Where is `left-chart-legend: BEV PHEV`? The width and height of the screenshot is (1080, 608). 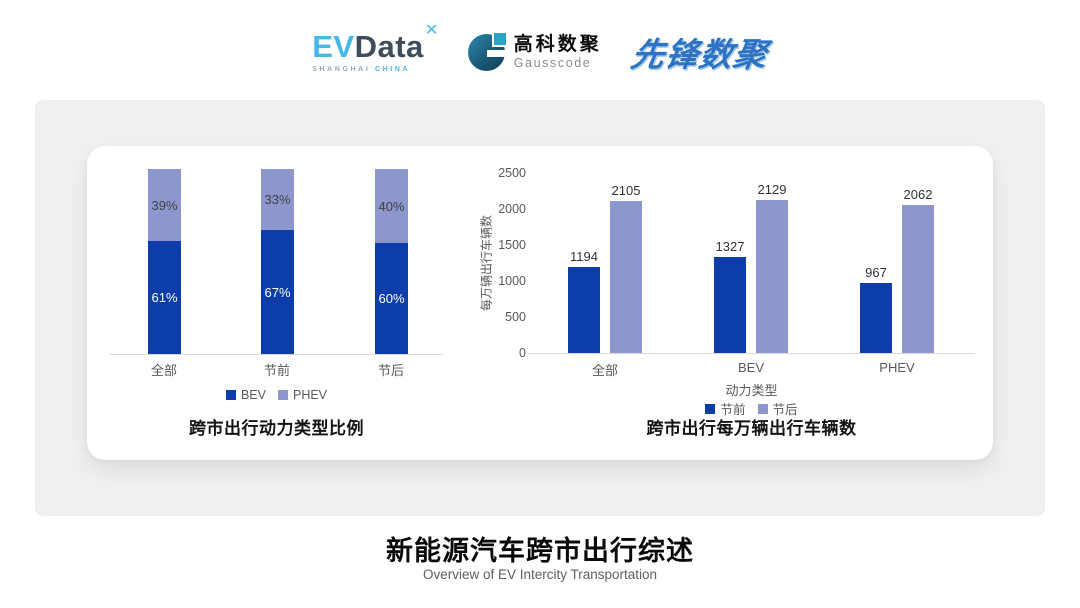 left-chart-legend: BEV PHEV is located at coordinates (276, 395).